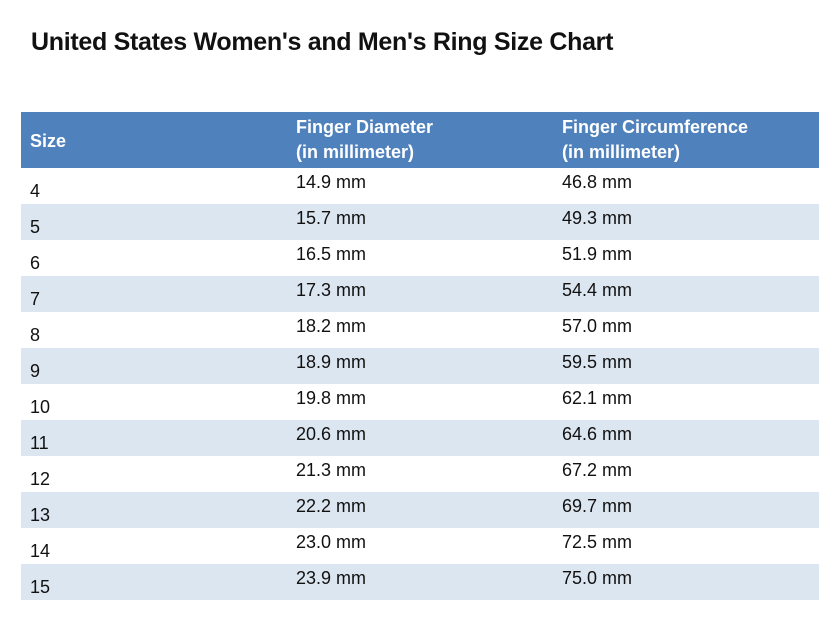 The image size is (834, 644). I want to click on size-cell: 9, so click(35, 371).